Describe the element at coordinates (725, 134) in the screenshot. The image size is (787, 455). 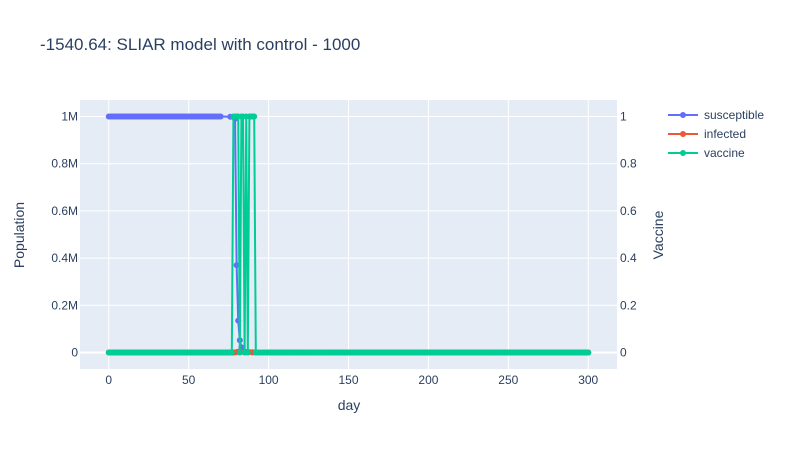
I see `legend-label-infected: infected` at that location.